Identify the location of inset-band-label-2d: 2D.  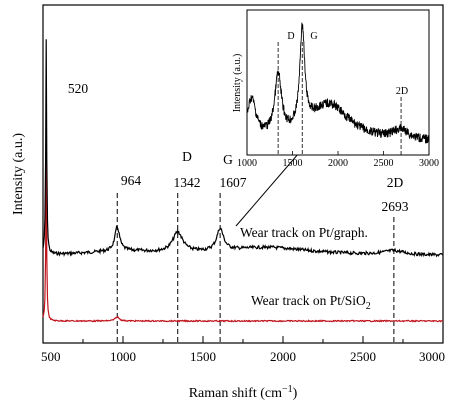
(402, 91).